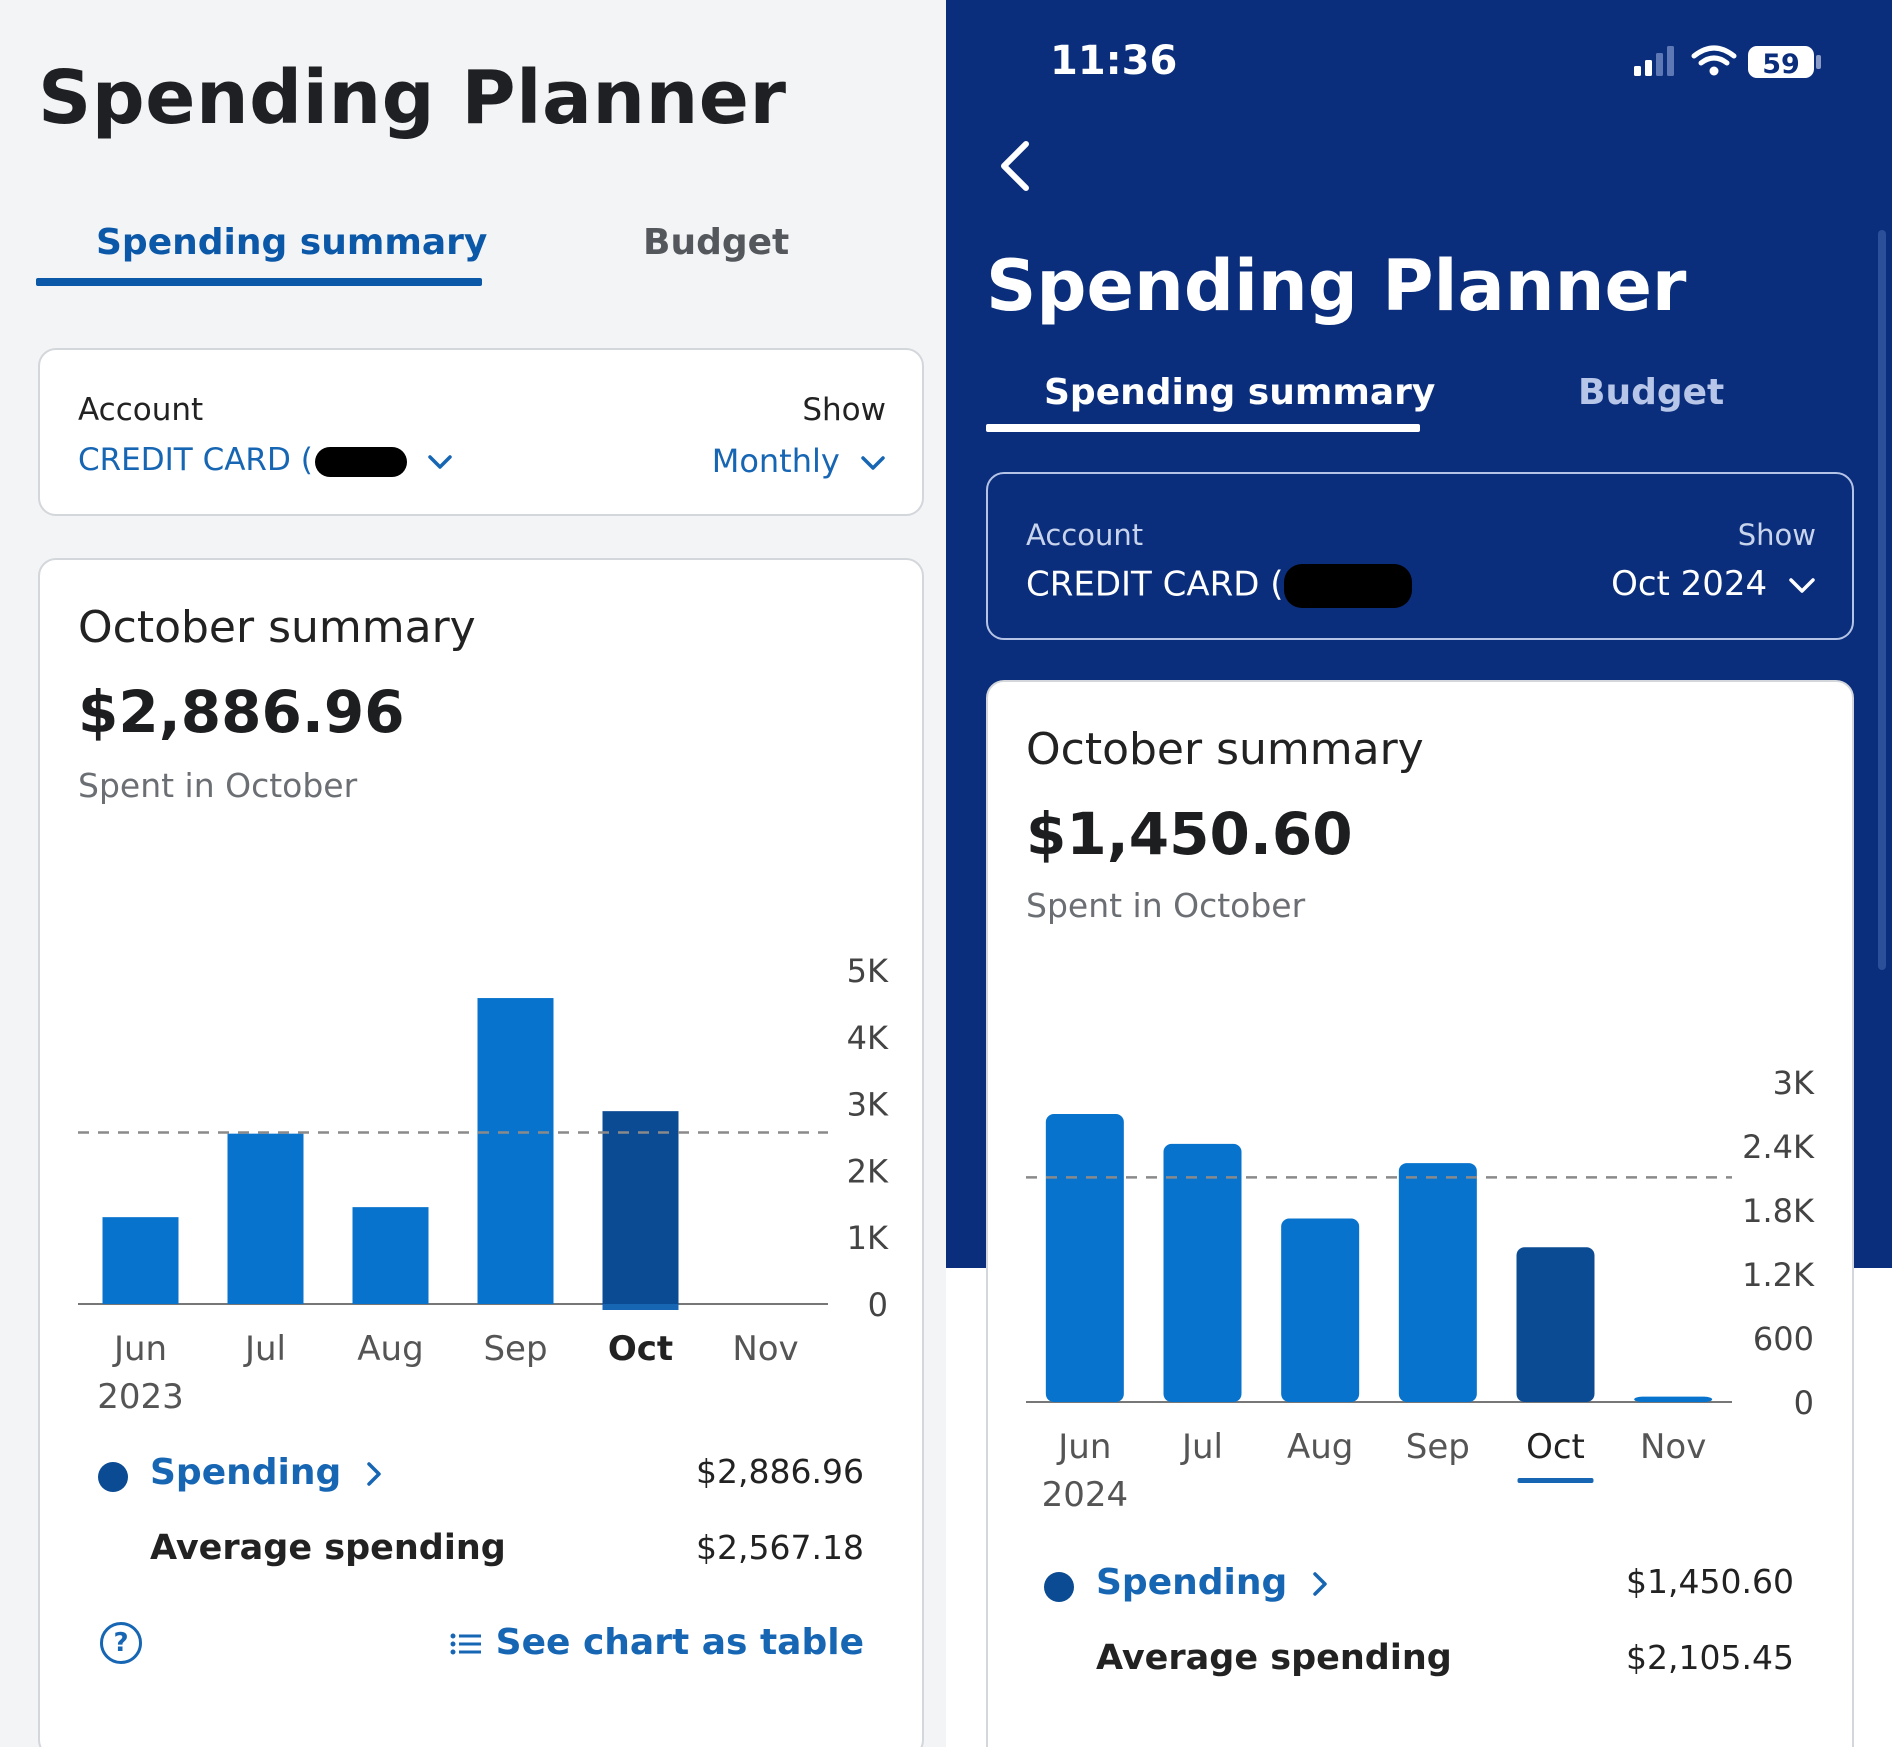 Image resolution: width=1892 pixels, height=1747 pixels. I want to click on account-filter-card: Account CREDIT CARD ( Show Monthly, so click(481, 432).